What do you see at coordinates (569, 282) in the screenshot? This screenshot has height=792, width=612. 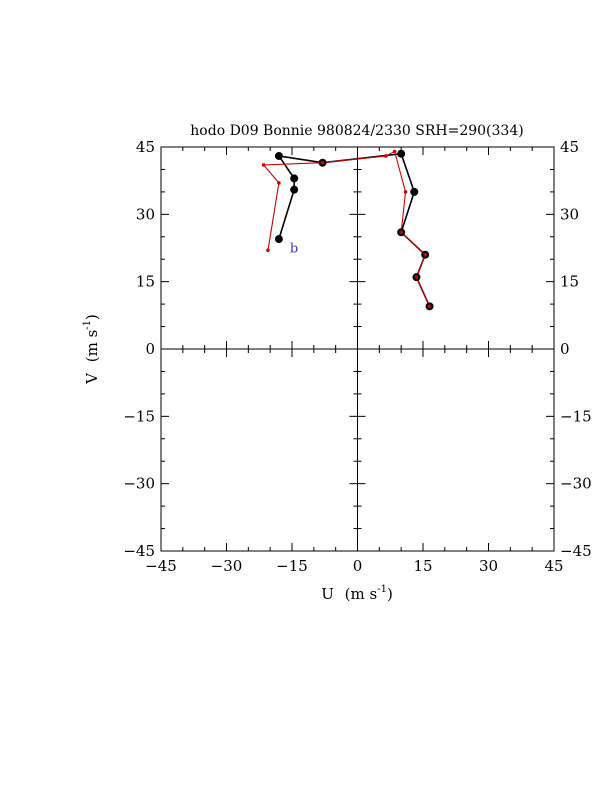 I see `y-tick-label-right: 15` at bounding box center [569, 282].